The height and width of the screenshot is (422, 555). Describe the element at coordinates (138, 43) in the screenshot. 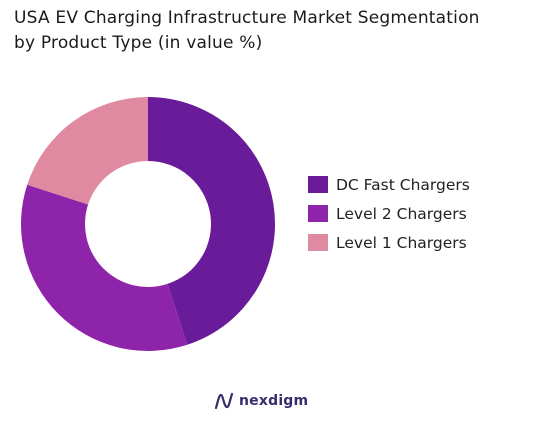

I see `chart-title-line-2: by Product Type (in value %)` at that location.